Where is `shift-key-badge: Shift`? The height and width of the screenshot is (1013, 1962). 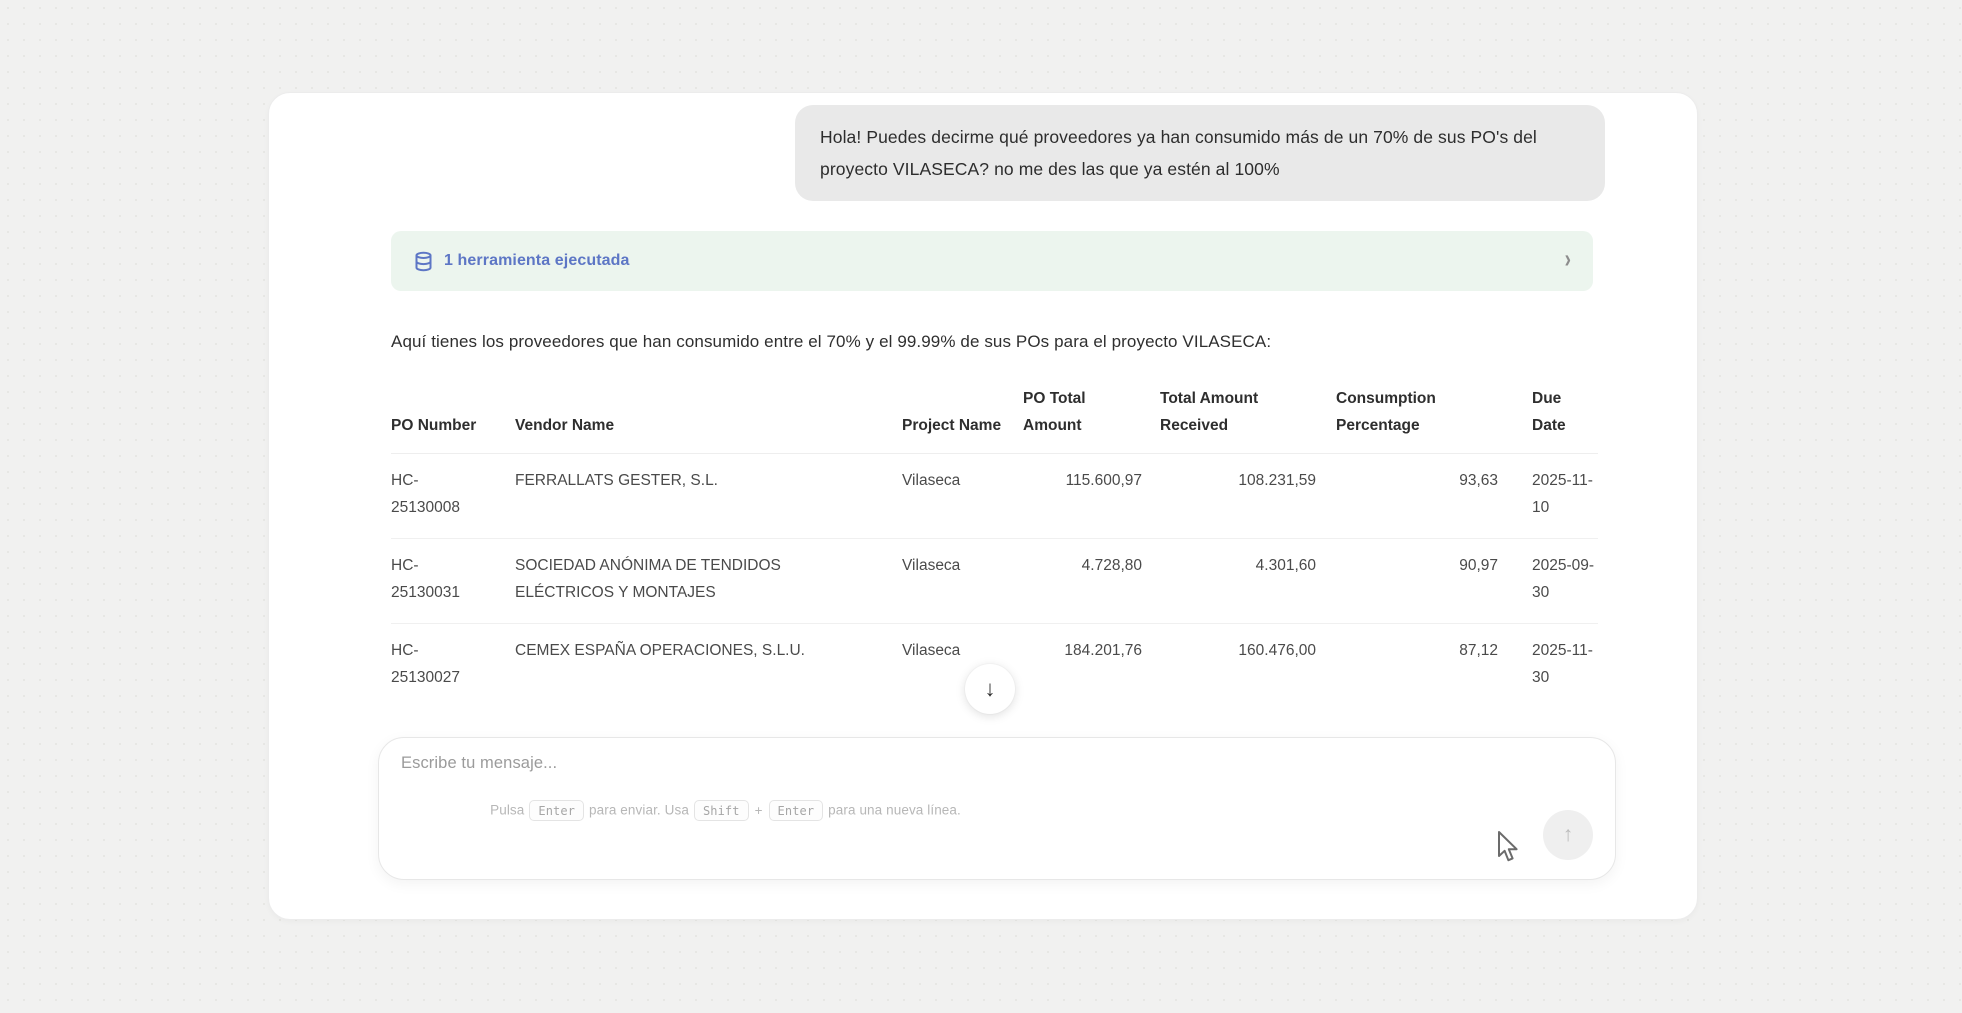
shift-key-badge: Shift is located at coordinates (721, 810).